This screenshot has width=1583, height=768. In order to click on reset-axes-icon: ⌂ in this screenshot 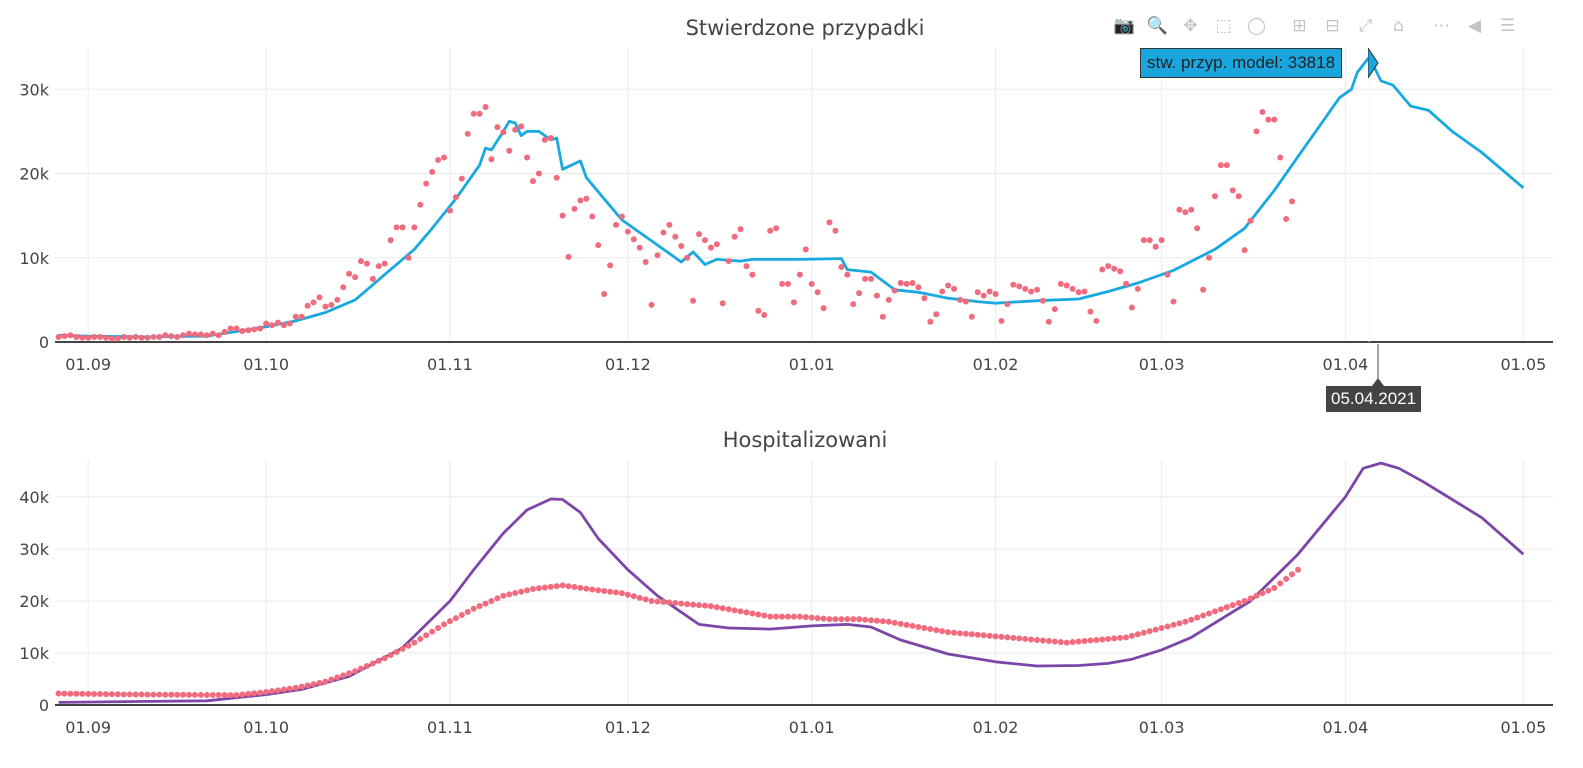, I will do `click(1398, 26)`.